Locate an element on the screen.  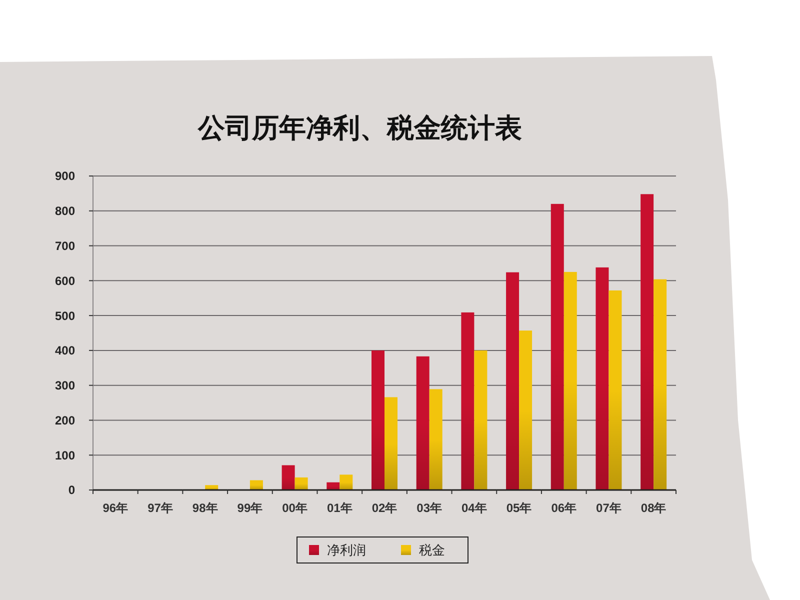
x-tick-label: 05年 is located at coordinates (519, 508).